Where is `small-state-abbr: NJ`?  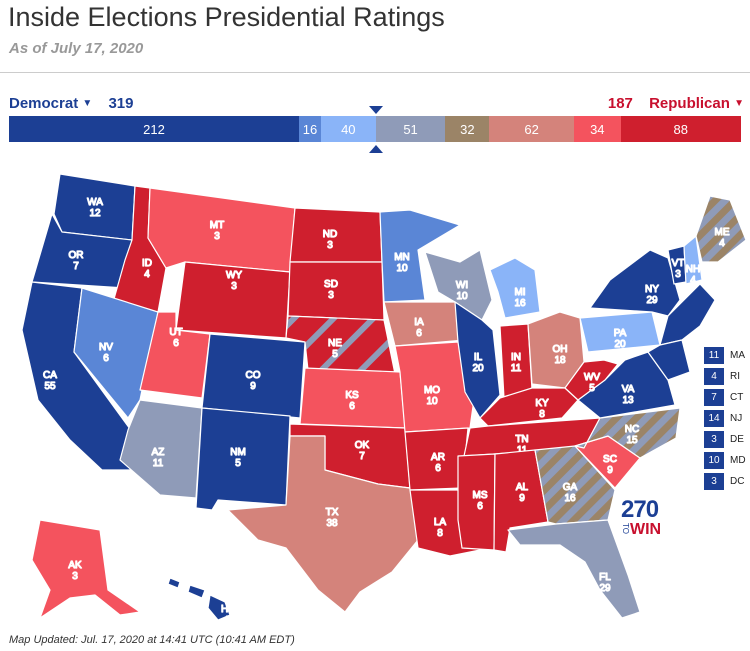
small-state-abbr: NJ is located at coordinates (736, 418).